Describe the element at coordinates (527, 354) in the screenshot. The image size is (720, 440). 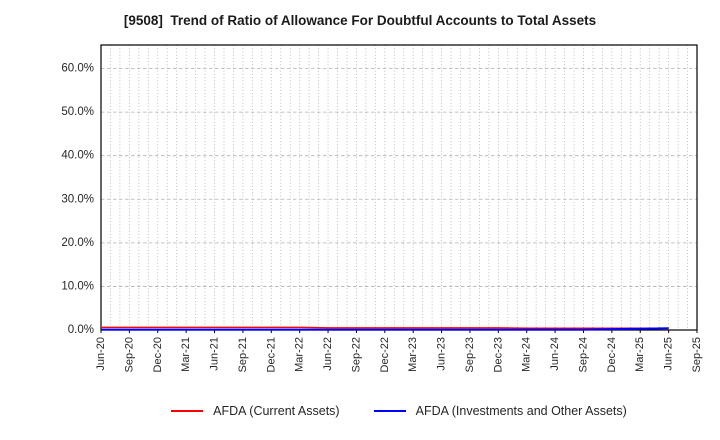
I see `x-tick-label: Mar-24` at that location.